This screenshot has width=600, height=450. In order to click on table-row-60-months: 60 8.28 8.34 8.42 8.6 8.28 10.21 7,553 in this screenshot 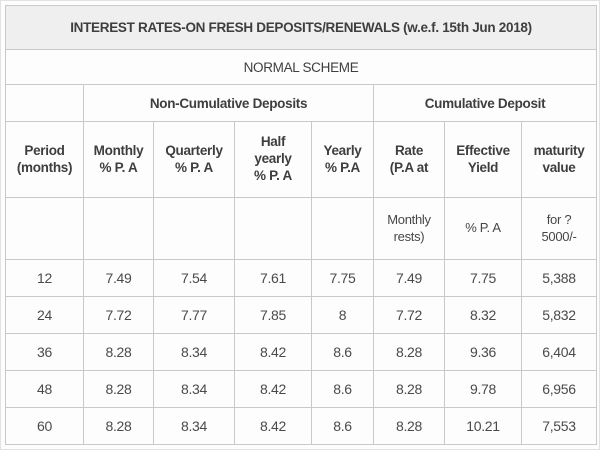, I will do `click(301, 426)`.